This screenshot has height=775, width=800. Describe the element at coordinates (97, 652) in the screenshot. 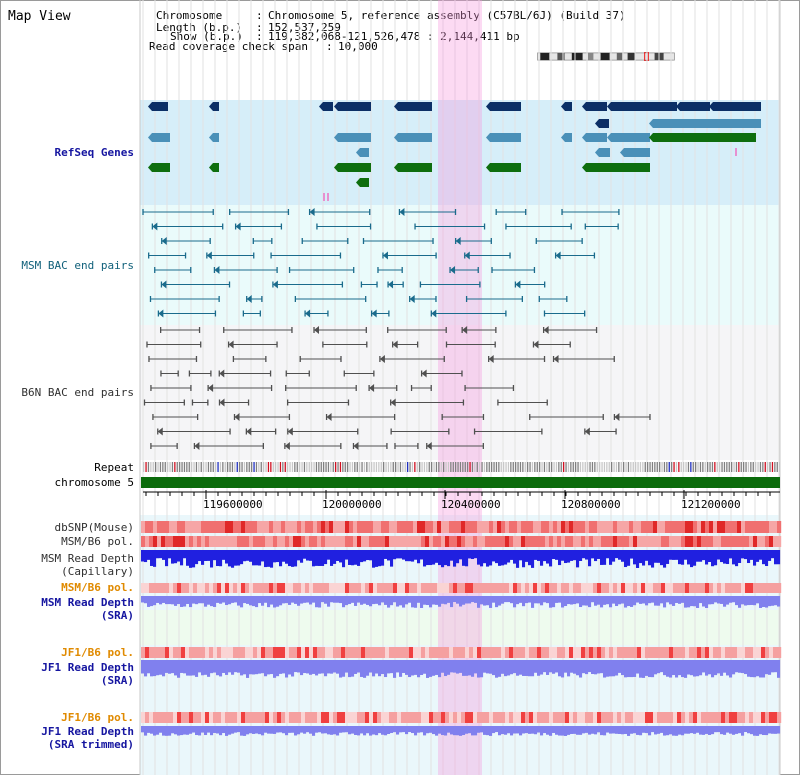

I see `jf1-b6-pol-label: JF1/B6 pol.` at that location.